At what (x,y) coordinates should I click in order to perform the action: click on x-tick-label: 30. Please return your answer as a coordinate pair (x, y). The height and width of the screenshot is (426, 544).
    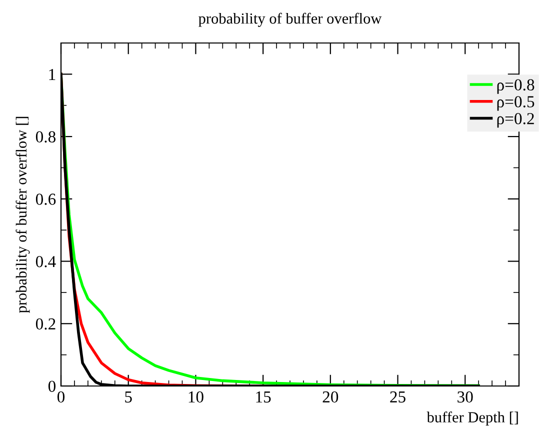
    Looking at the image, I should click on (465, 397).